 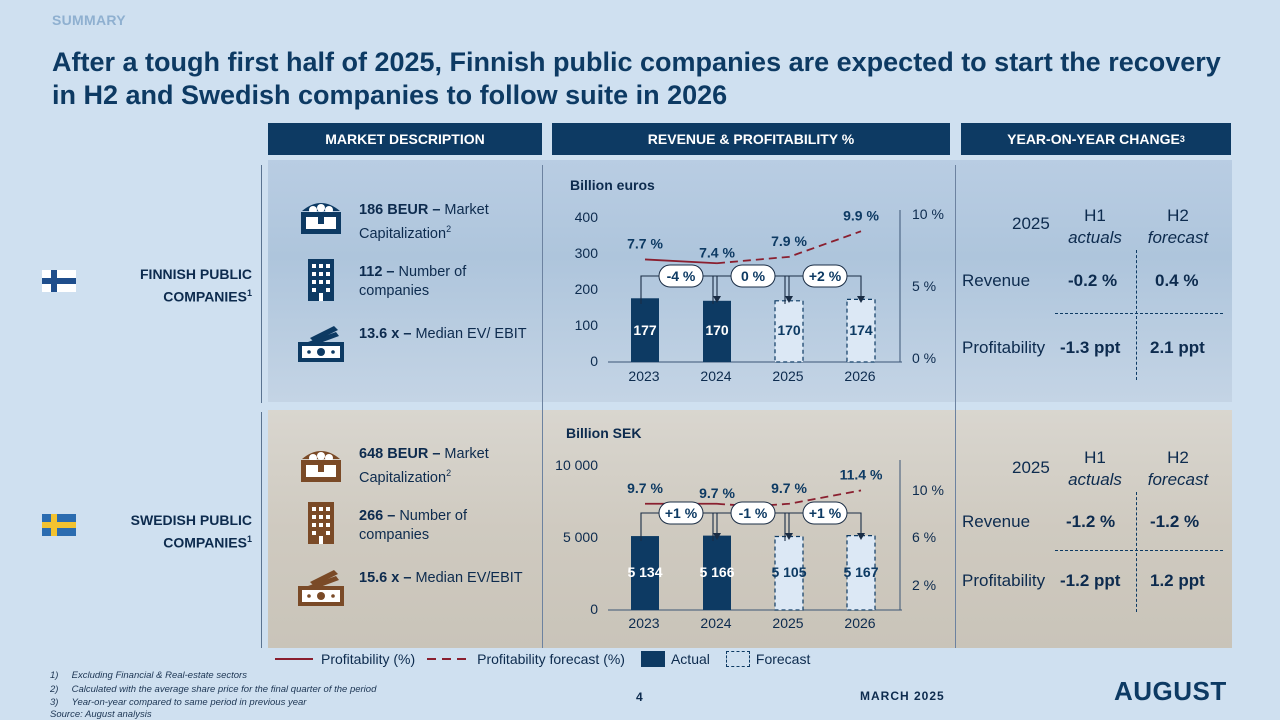 I want to click on chart-se-right-tick: 6 %, so click(x=924, y=537).